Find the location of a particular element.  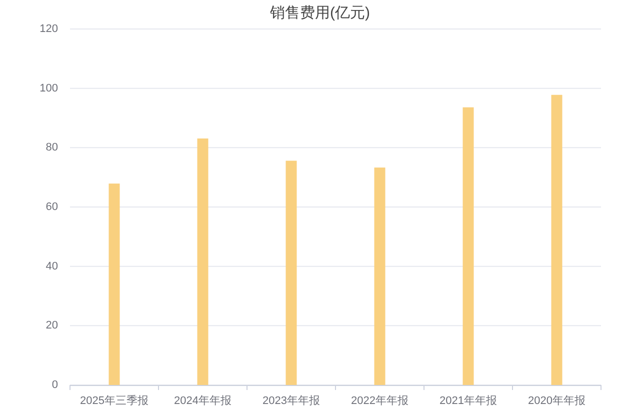

y-tick-label: 100 is located at coordinates (49, 88).